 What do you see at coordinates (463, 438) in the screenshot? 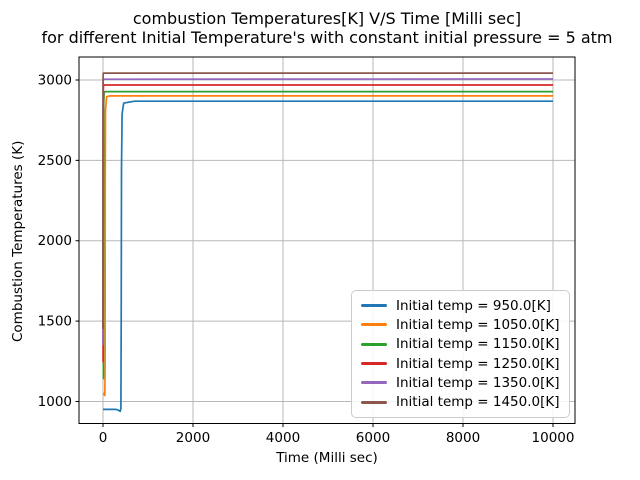
I see `x-tick-label: 8000` at bounding box center [463, 438].